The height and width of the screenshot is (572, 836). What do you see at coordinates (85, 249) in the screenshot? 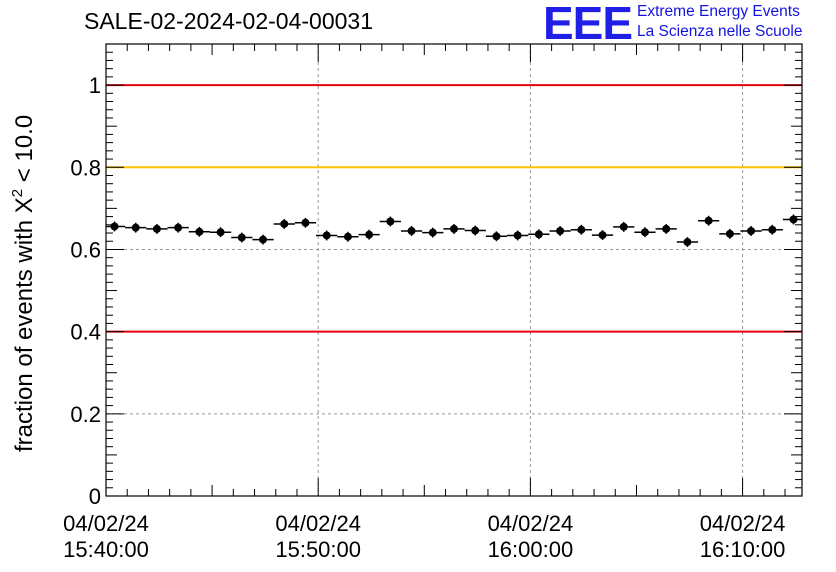
I see `y-tick-label: 0.6` at bounding box center [85, 249].